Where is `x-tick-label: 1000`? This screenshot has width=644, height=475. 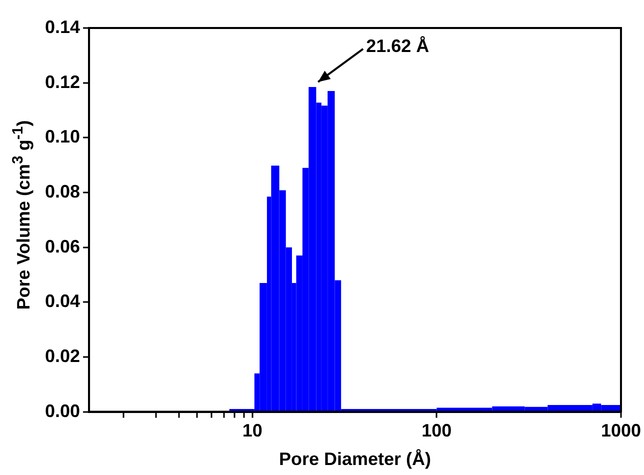
x-tick-label: 1000 is located at coordinates (620, 430).